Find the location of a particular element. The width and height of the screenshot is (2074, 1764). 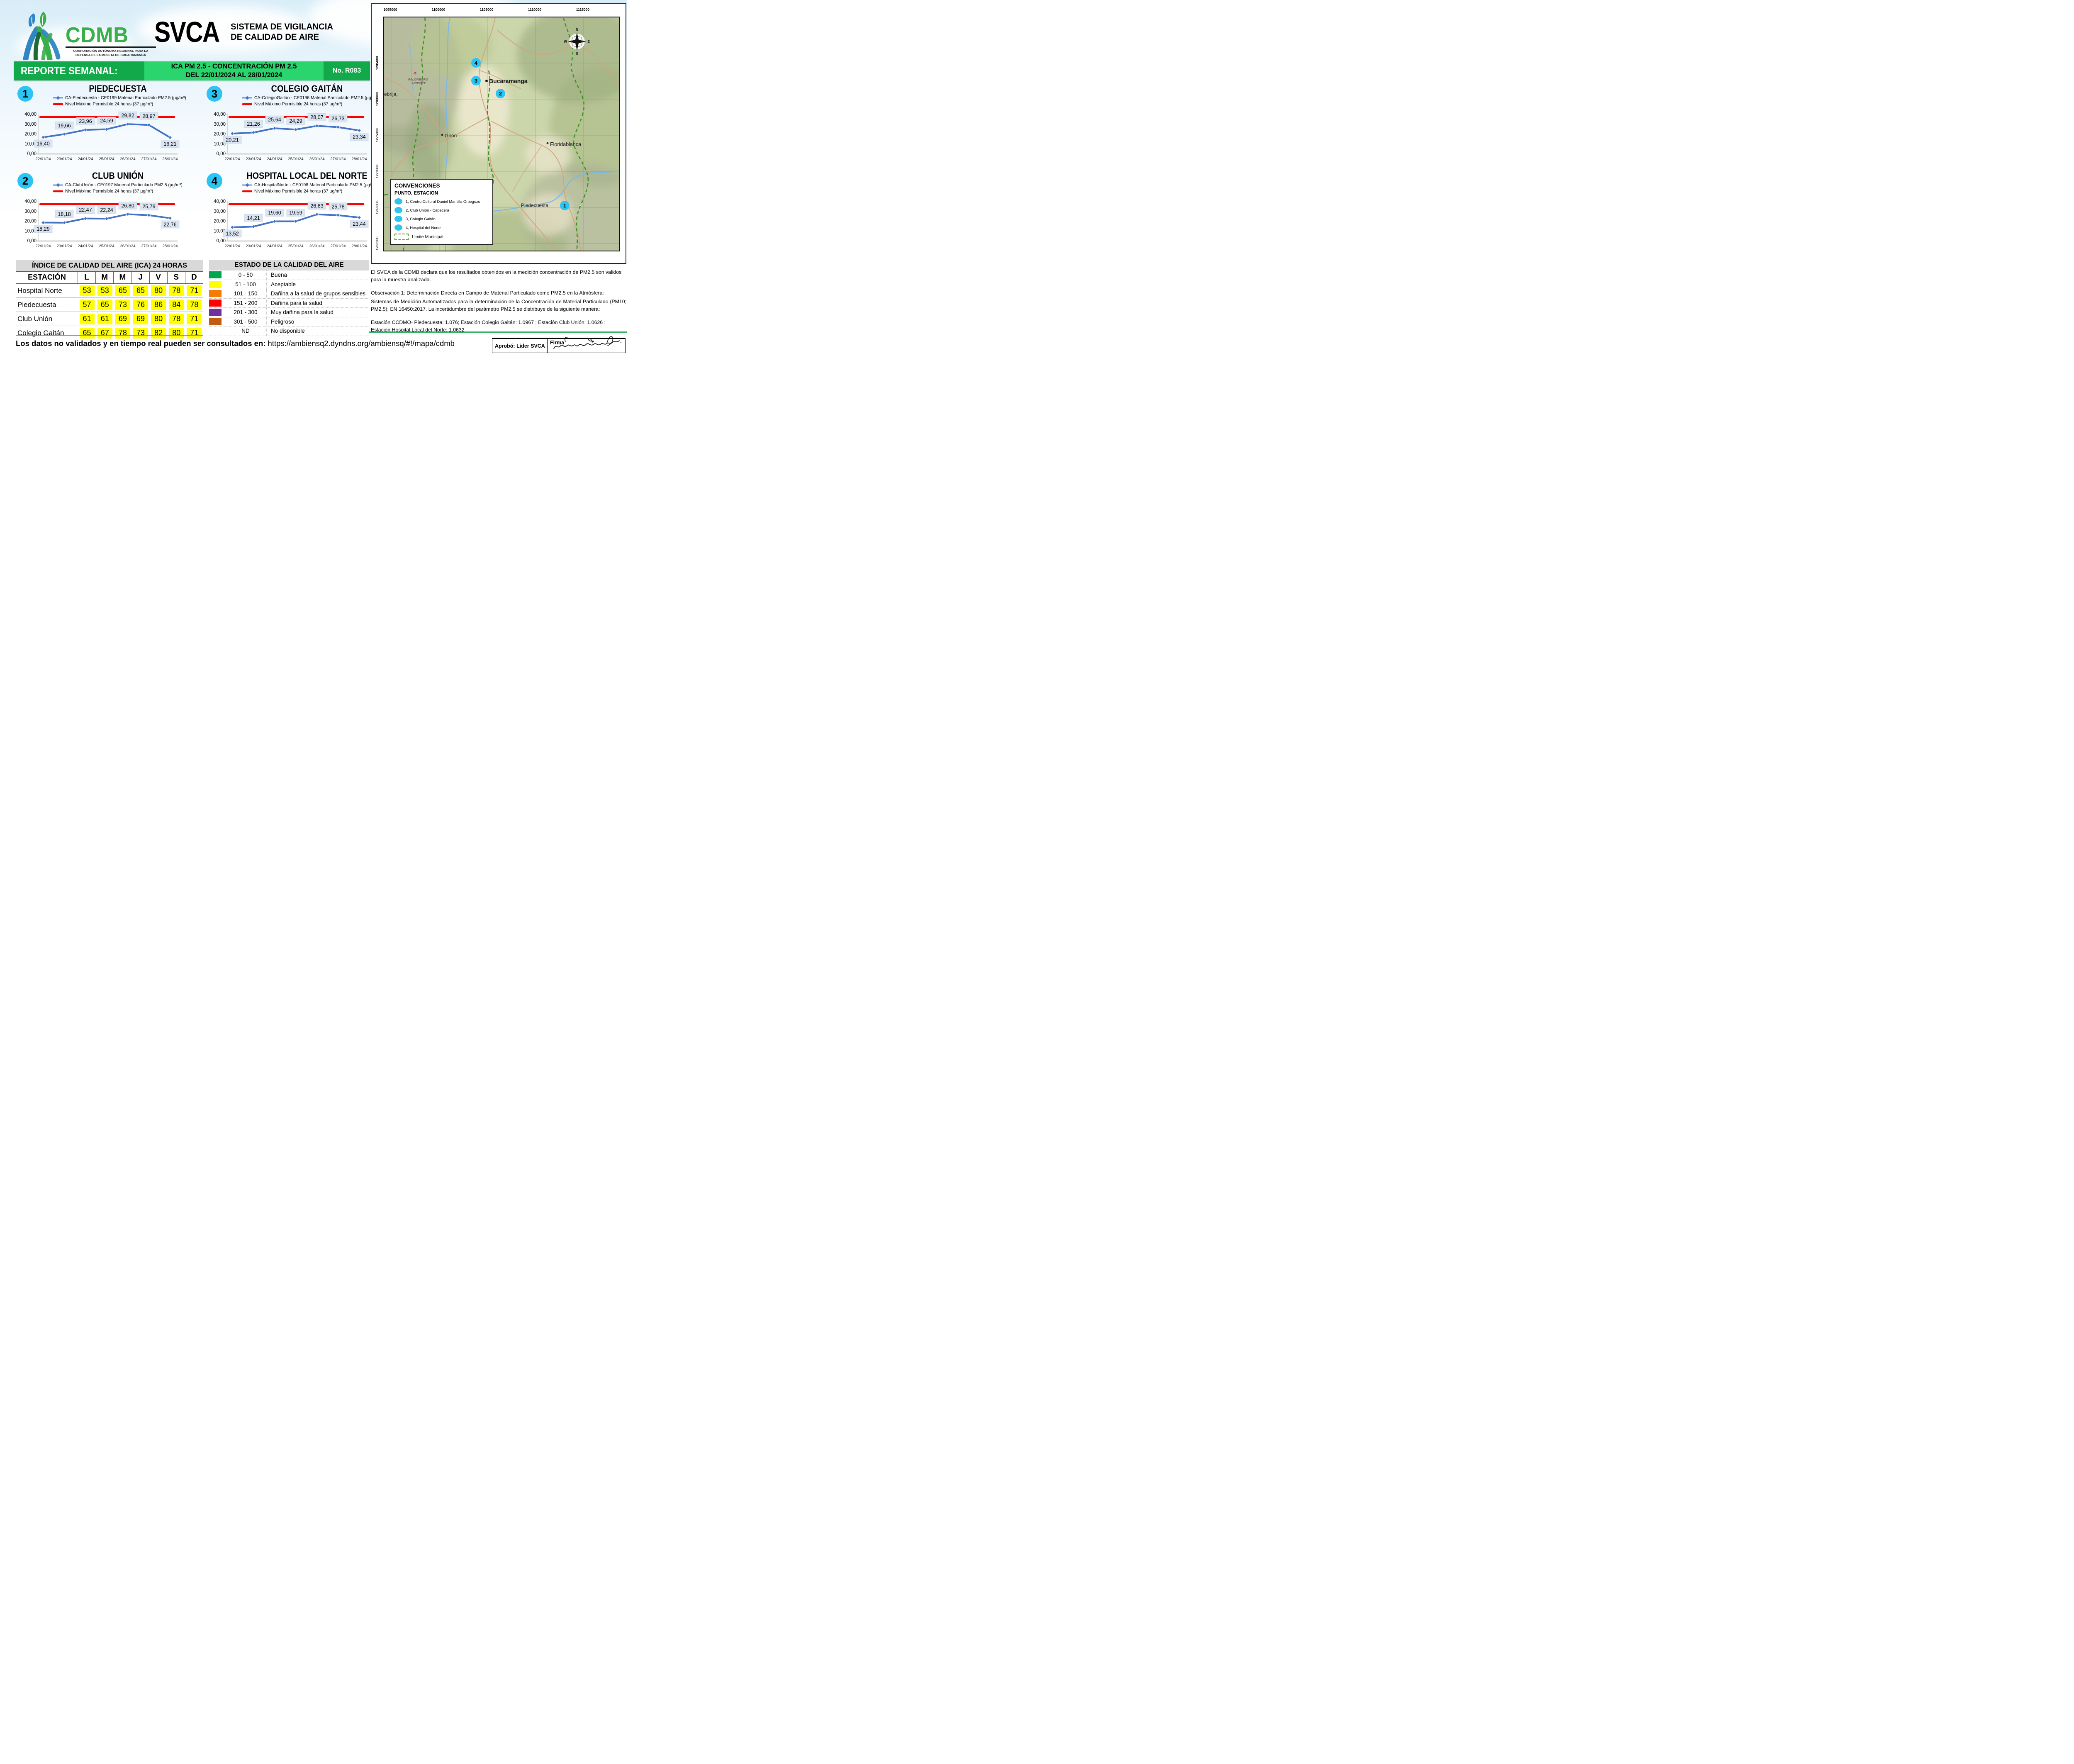

municipal-boundary-swatch is located at coordinates (401, 237).